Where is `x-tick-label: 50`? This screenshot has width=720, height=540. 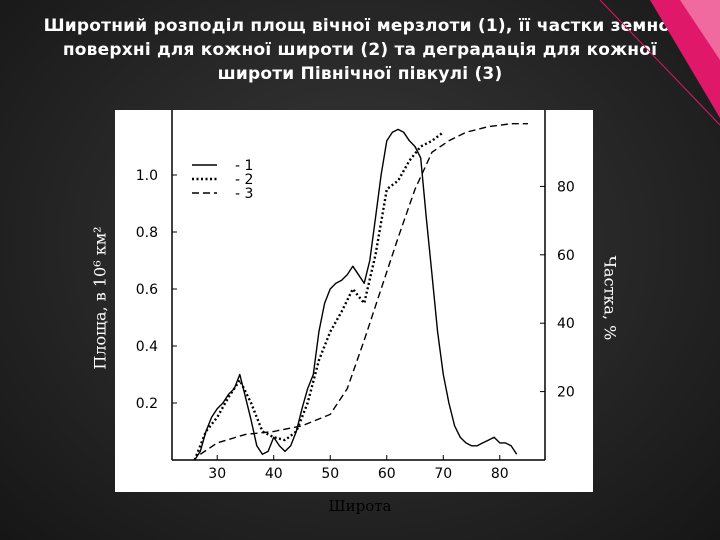
x-tick-label: 50 is located at coordinates (330, 474).